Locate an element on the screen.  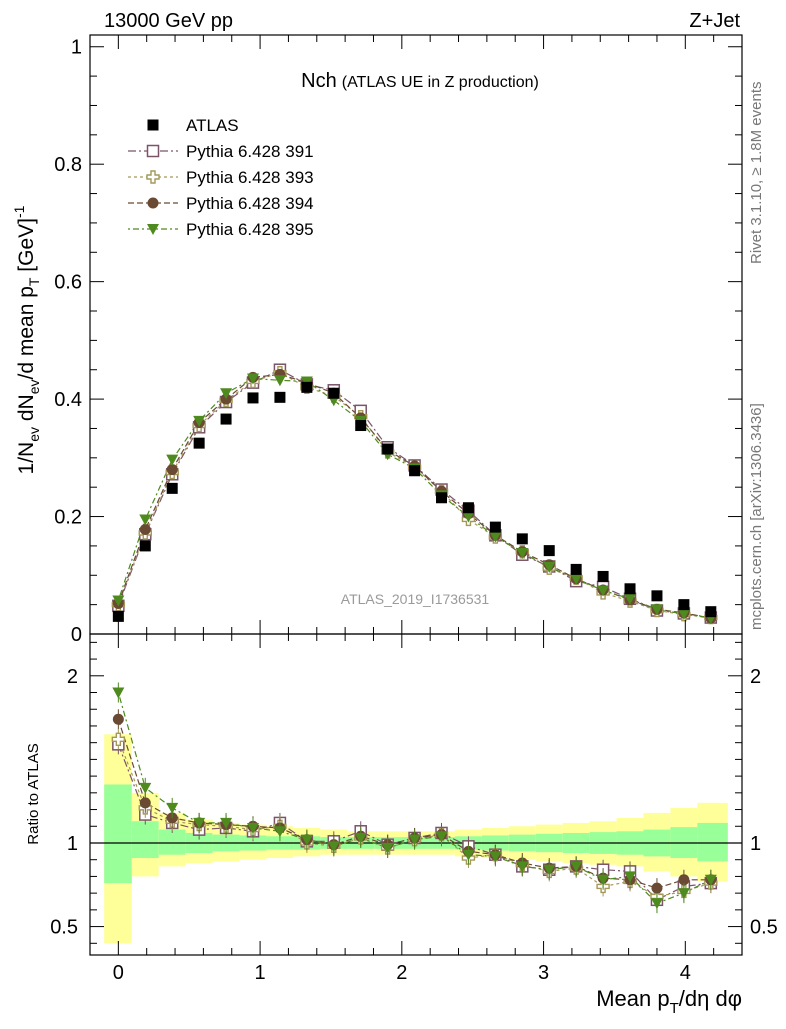
ratio-y-tick-label: 2 is located at coordinates (72, 677).